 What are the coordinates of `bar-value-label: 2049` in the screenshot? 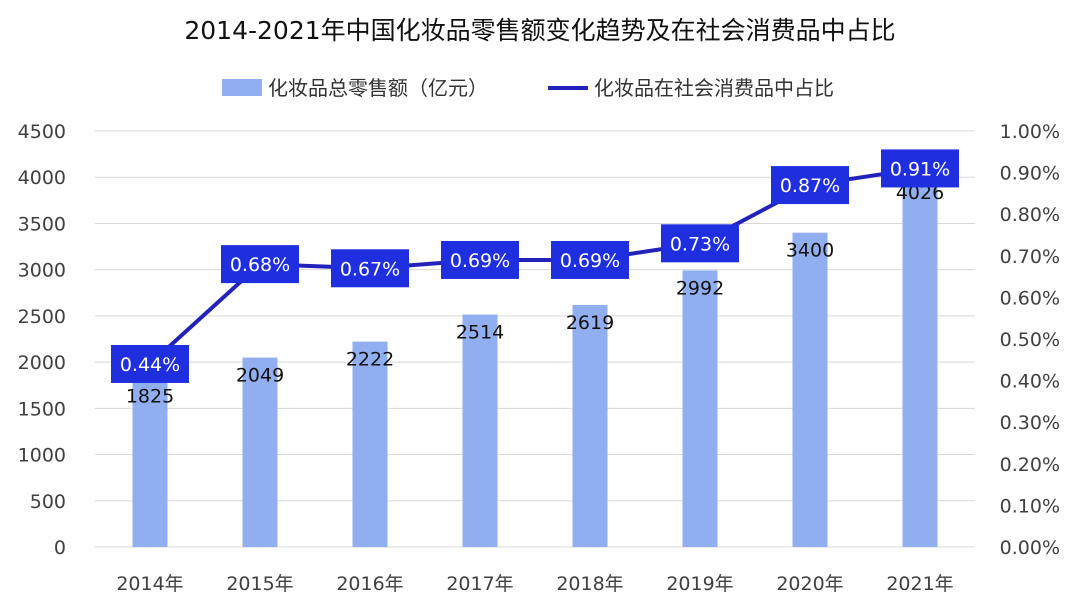 It's located at (260, 376).